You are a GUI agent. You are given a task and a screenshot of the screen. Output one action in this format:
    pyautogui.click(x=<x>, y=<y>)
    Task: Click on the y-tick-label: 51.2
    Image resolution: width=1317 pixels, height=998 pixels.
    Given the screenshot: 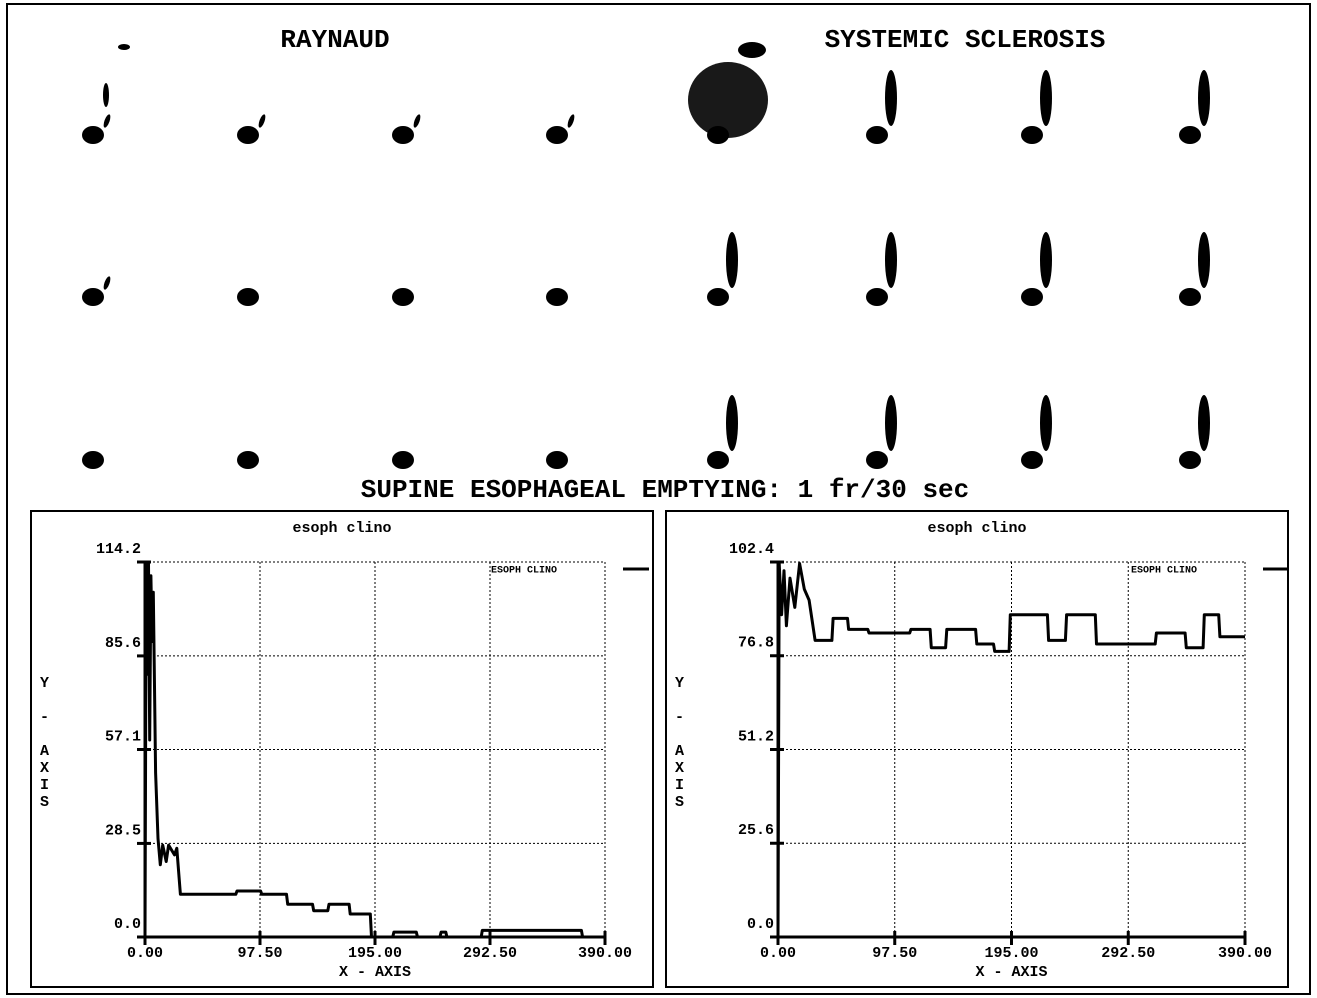 What is the action you would take?
    pyautogui.click(x=756, y=736)
    